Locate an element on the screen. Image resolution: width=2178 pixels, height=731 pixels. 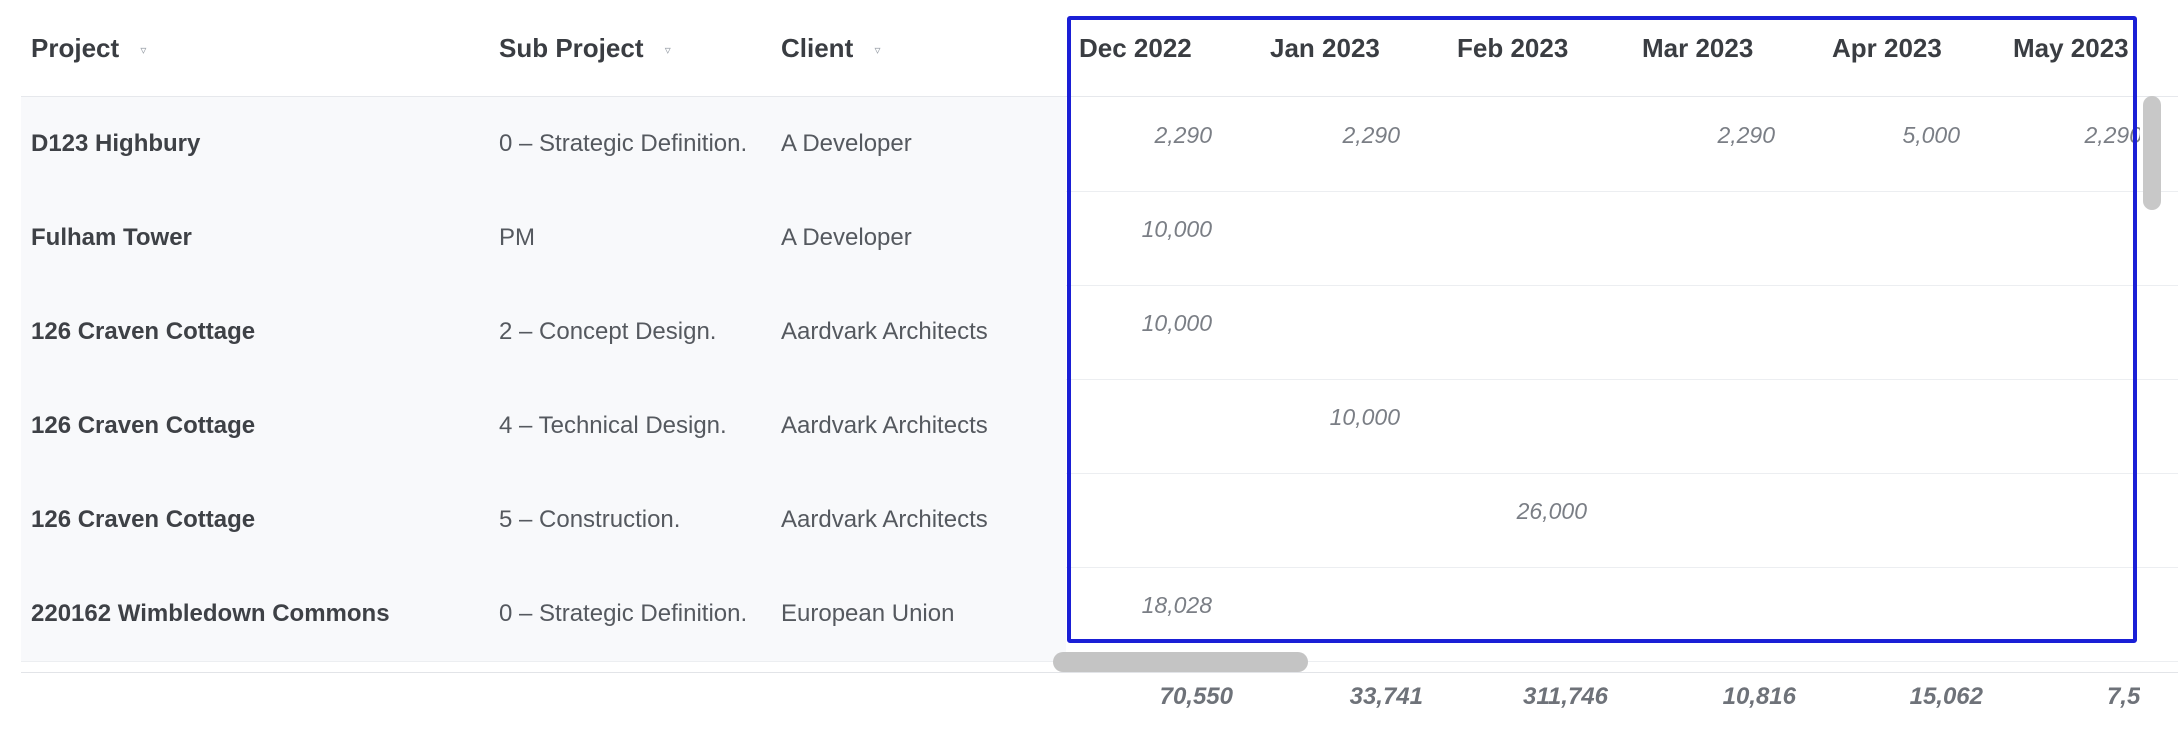
table-header: Project ▿ Sub Project ▿ Client ▿ is located at coordinates (1099, 48).